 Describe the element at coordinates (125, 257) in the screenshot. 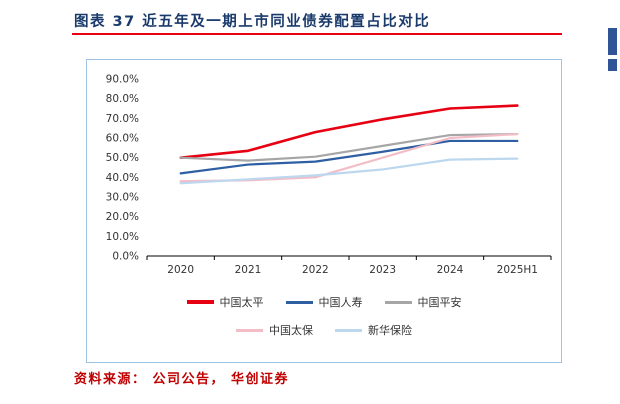

I see `y-axis-tick-label: 0.0%` at that location.